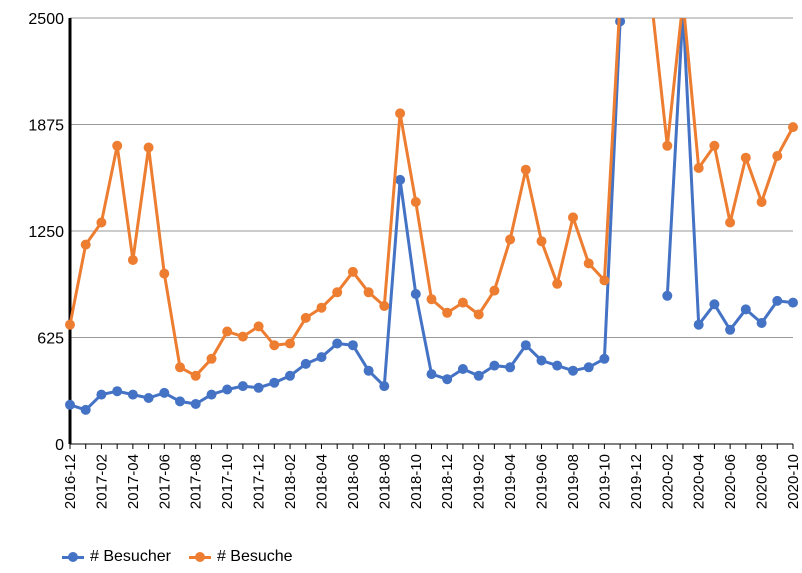  I want to click on y-tick-label: 2500, so click(46, 19).